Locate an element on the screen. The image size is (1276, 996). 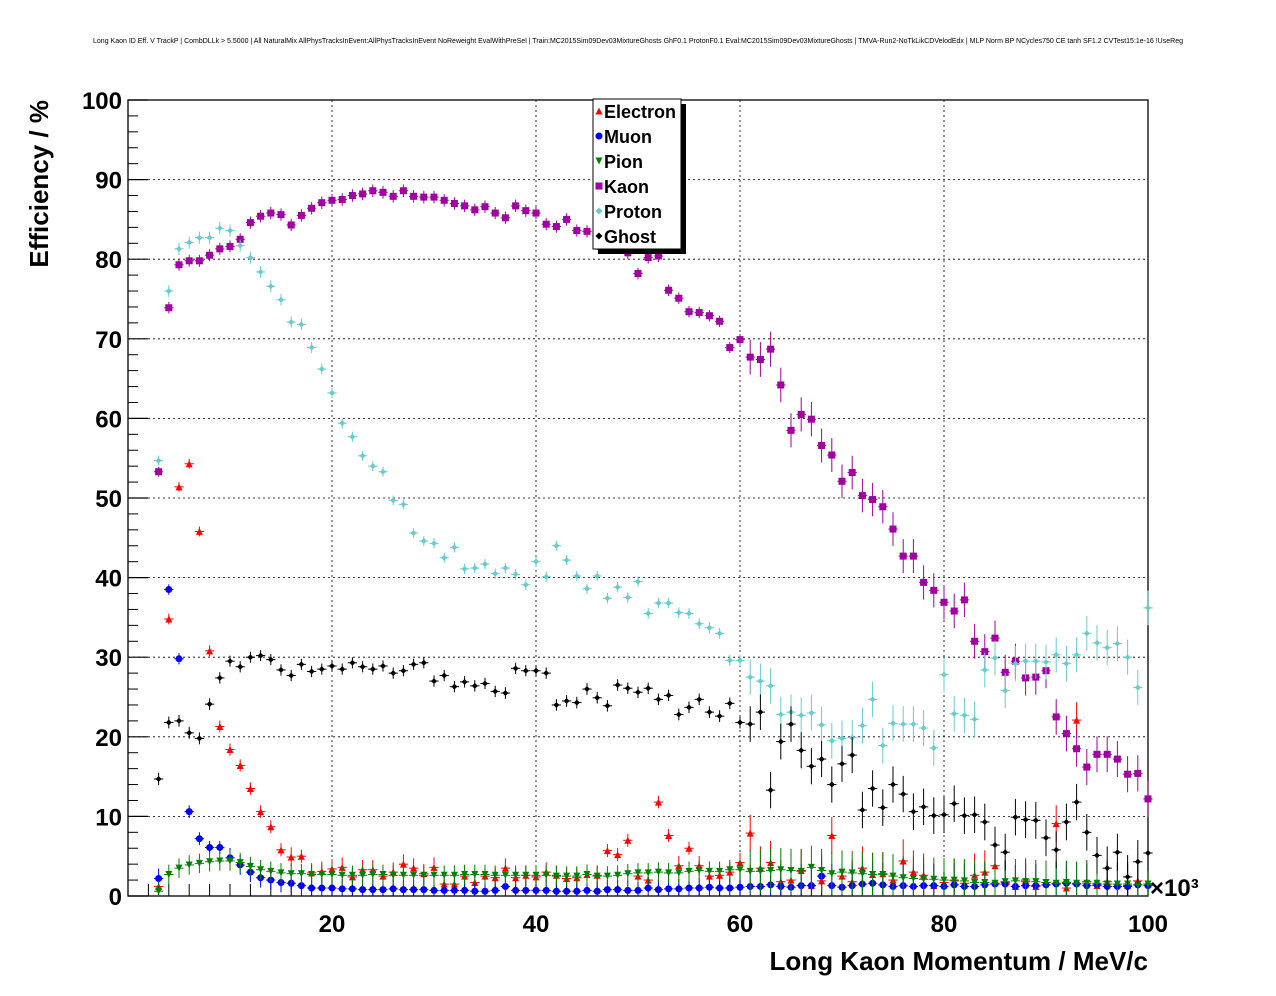
legend-label-electron: Electron is located at coordinates (640, 112).